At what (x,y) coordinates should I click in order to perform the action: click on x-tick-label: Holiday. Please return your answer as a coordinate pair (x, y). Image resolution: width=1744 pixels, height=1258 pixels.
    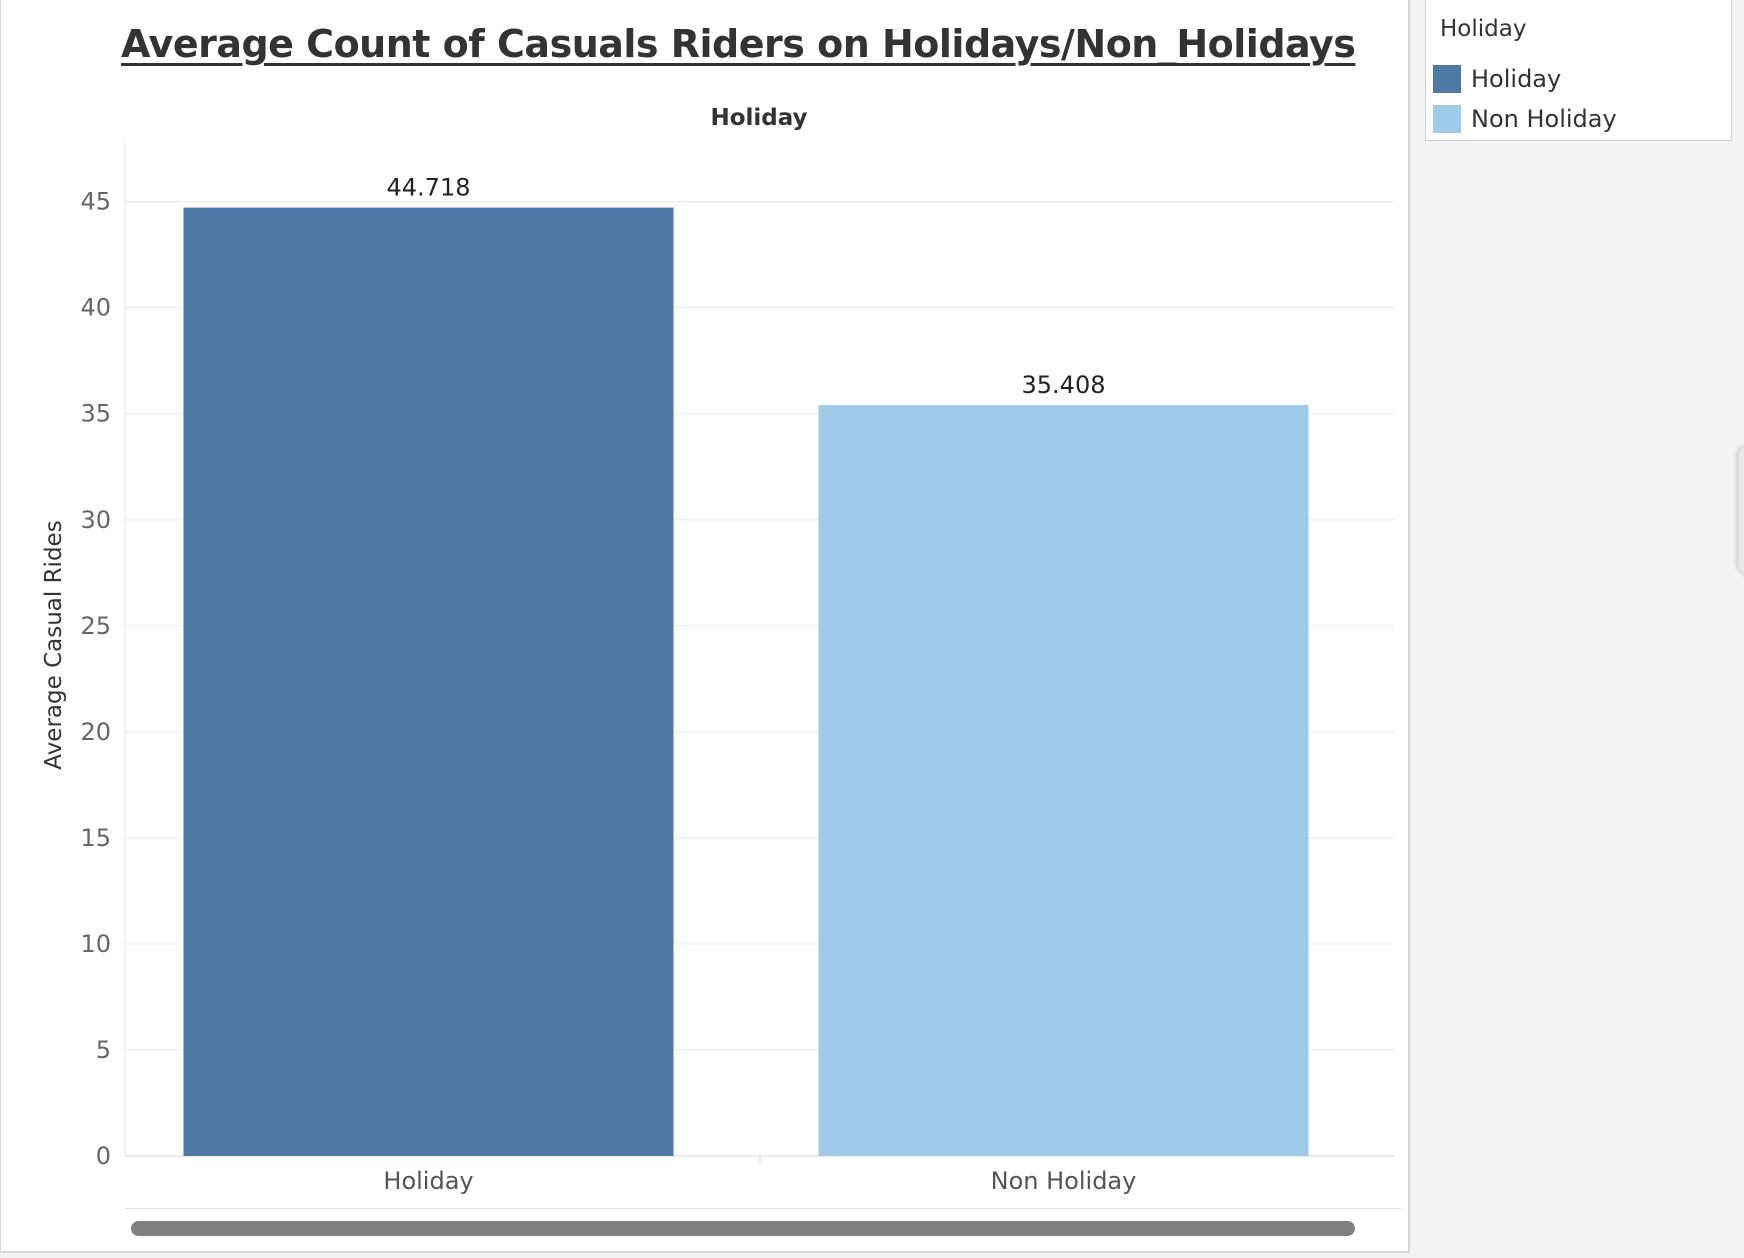
    Looking at the image, I should click on (428, 1181).